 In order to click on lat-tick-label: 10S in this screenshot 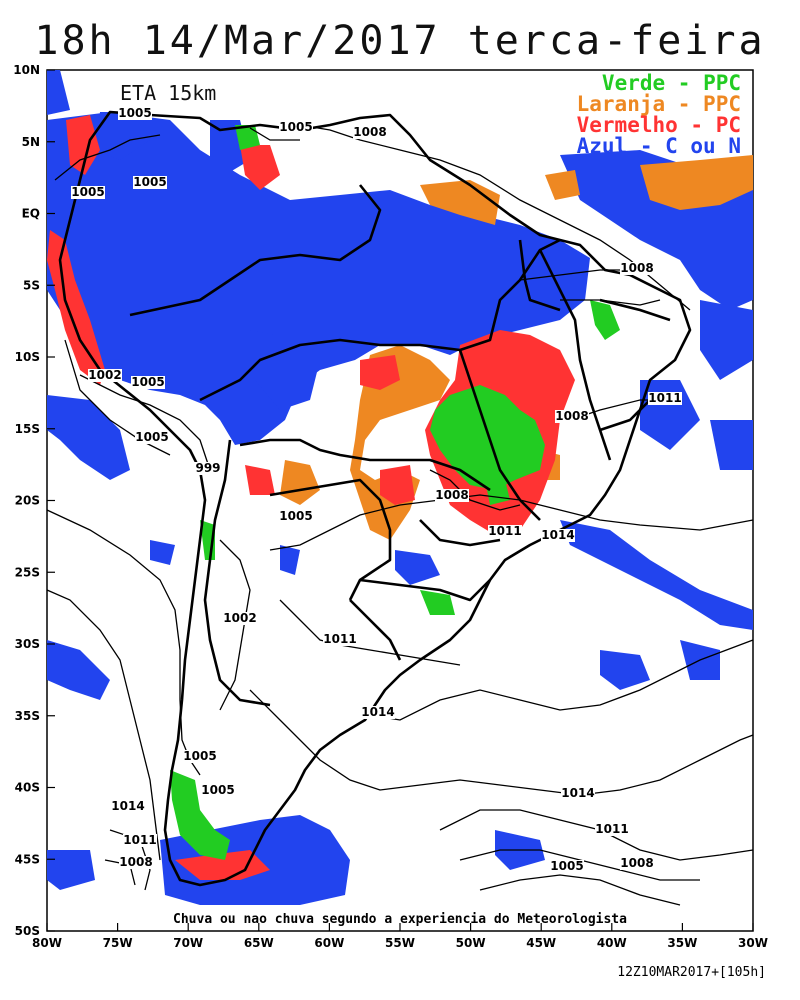, I will do `click(27, 357)`.